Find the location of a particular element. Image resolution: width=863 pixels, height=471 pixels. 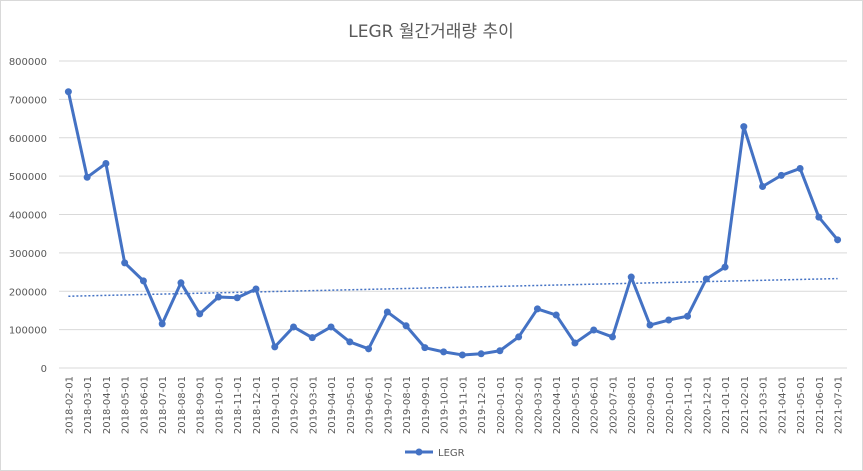

x-tick-label: 2020-12-01 is located at coordinates (707, 405).